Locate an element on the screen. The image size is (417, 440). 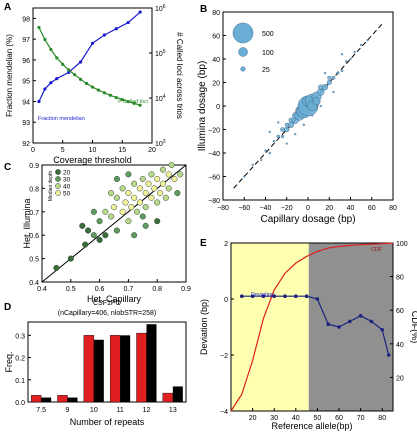
b-xtick-label: 60 is located at coordinates (372, 208).